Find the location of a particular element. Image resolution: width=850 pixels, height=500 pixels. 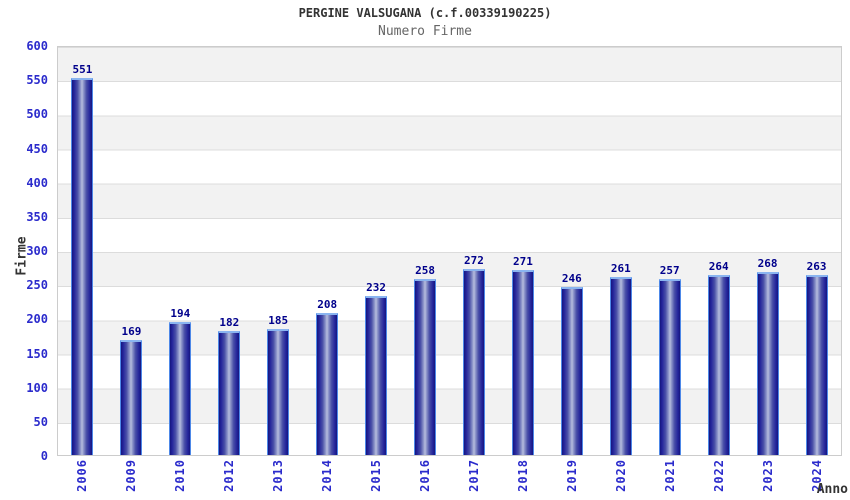

x-tick-label: 2022 is located at coordinates (719, 475).